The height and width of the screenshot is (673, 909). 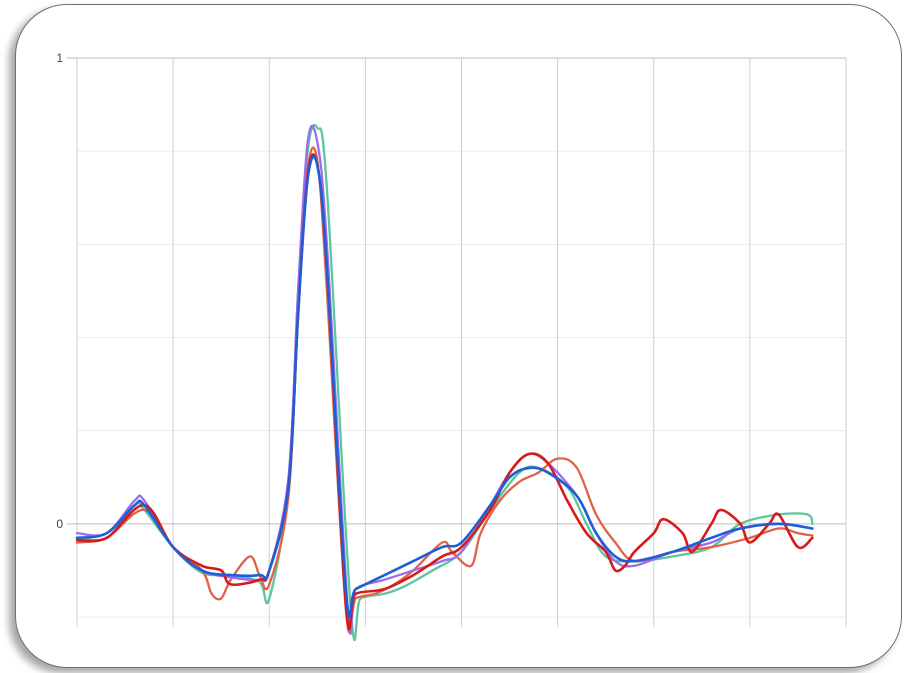 What do you see at coordinates (59, 291) in the screenshot?
I see `y-axis-ticks: 01` at bounding box center [59, 291].